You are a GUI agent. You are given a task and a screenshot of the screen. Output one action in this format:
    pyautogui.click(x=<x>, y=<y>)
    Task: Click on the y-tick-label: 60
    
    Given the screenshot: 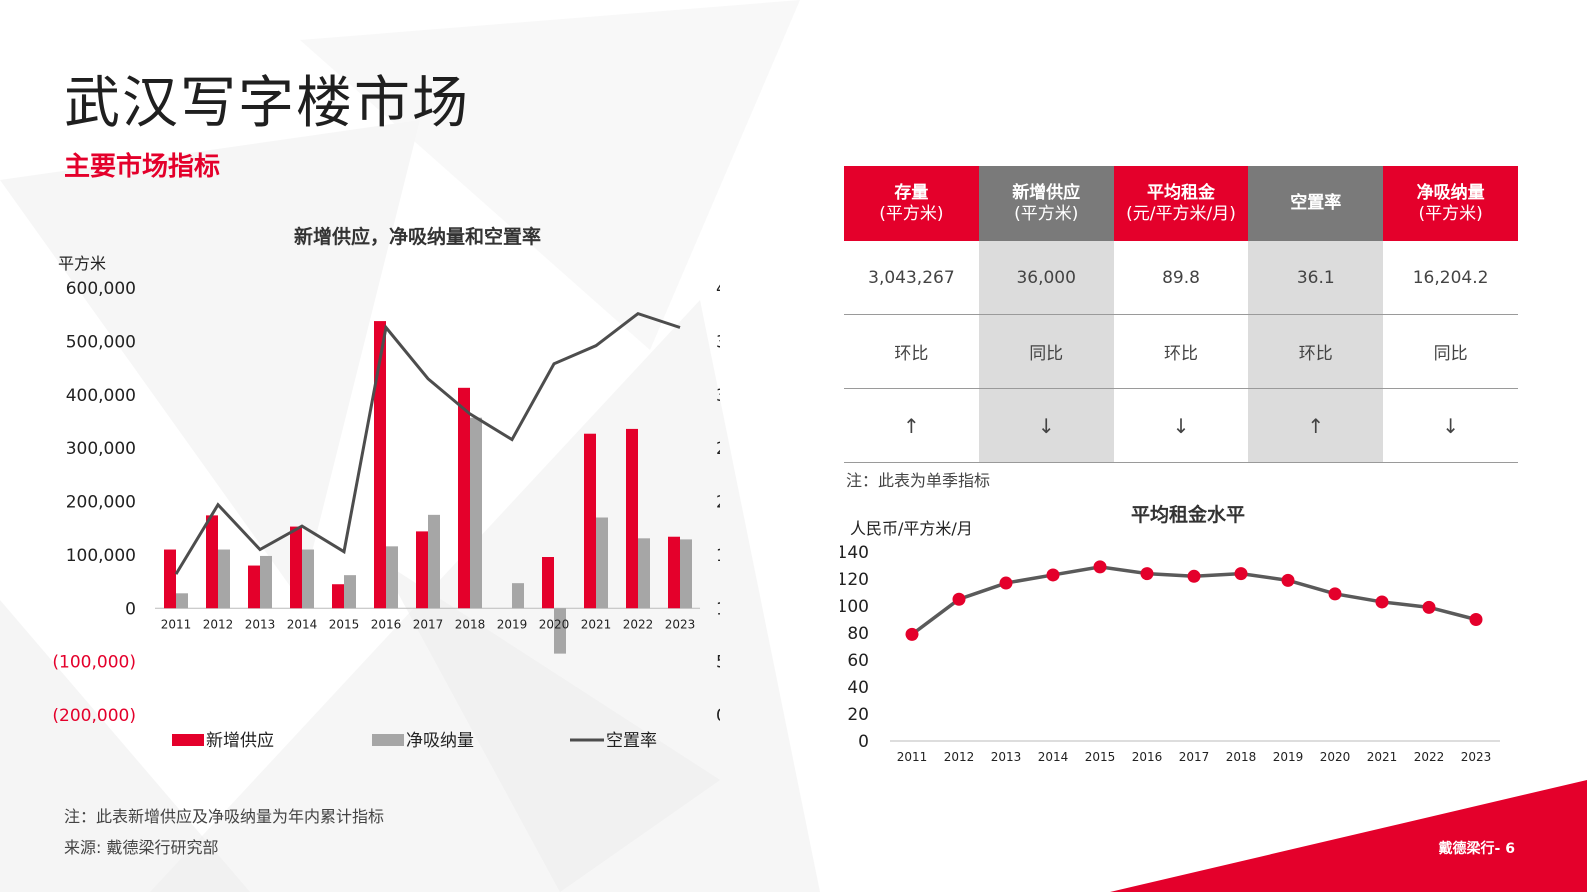 What is the action you would take?
    pyautogui.click(x=858, y=661)
    